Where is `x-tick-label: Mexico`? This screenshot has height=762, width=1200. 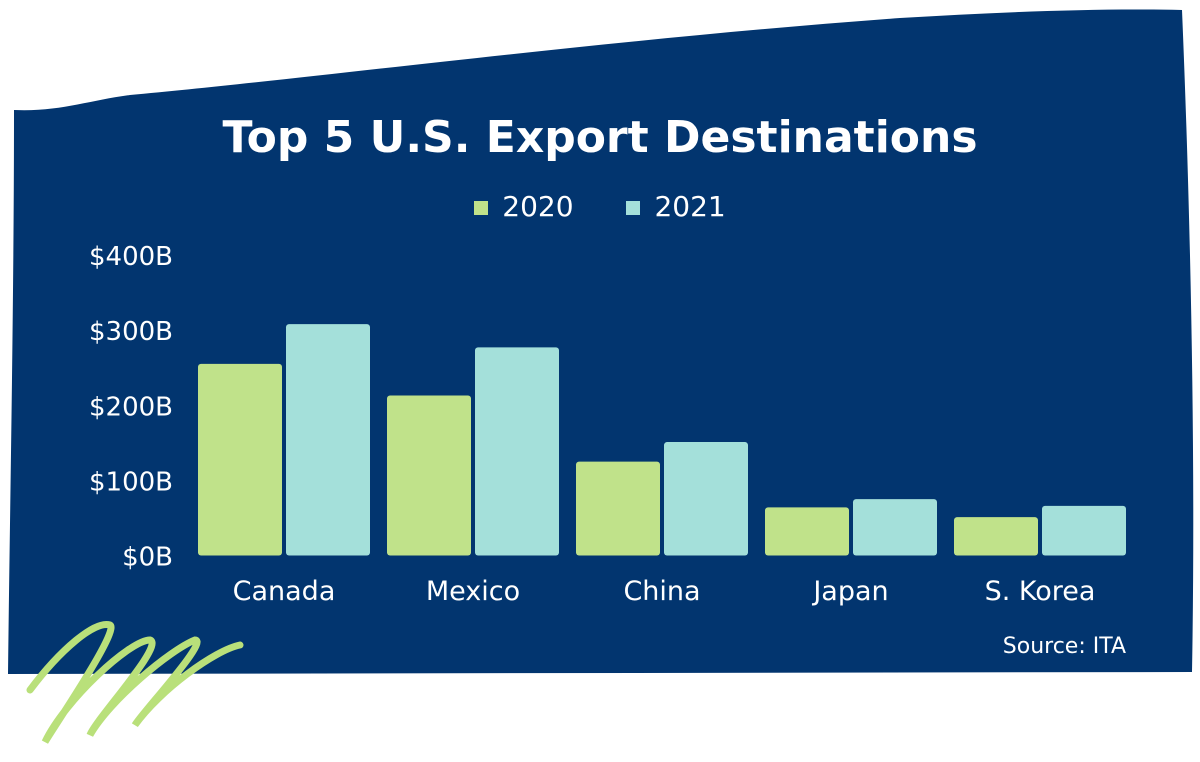
x-tick-label: Mexico is located at coordinates (473, 591).